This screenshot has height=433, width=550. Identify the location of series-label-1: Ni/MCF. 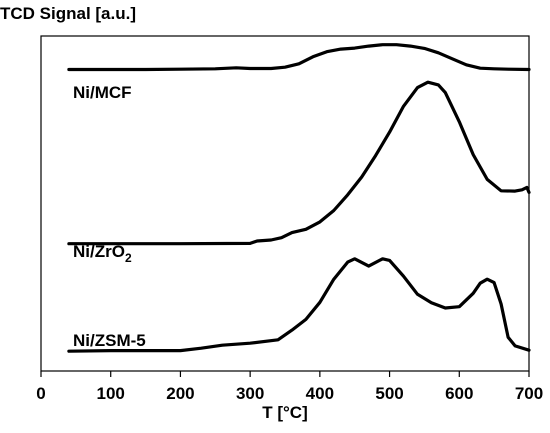
(102, 92).